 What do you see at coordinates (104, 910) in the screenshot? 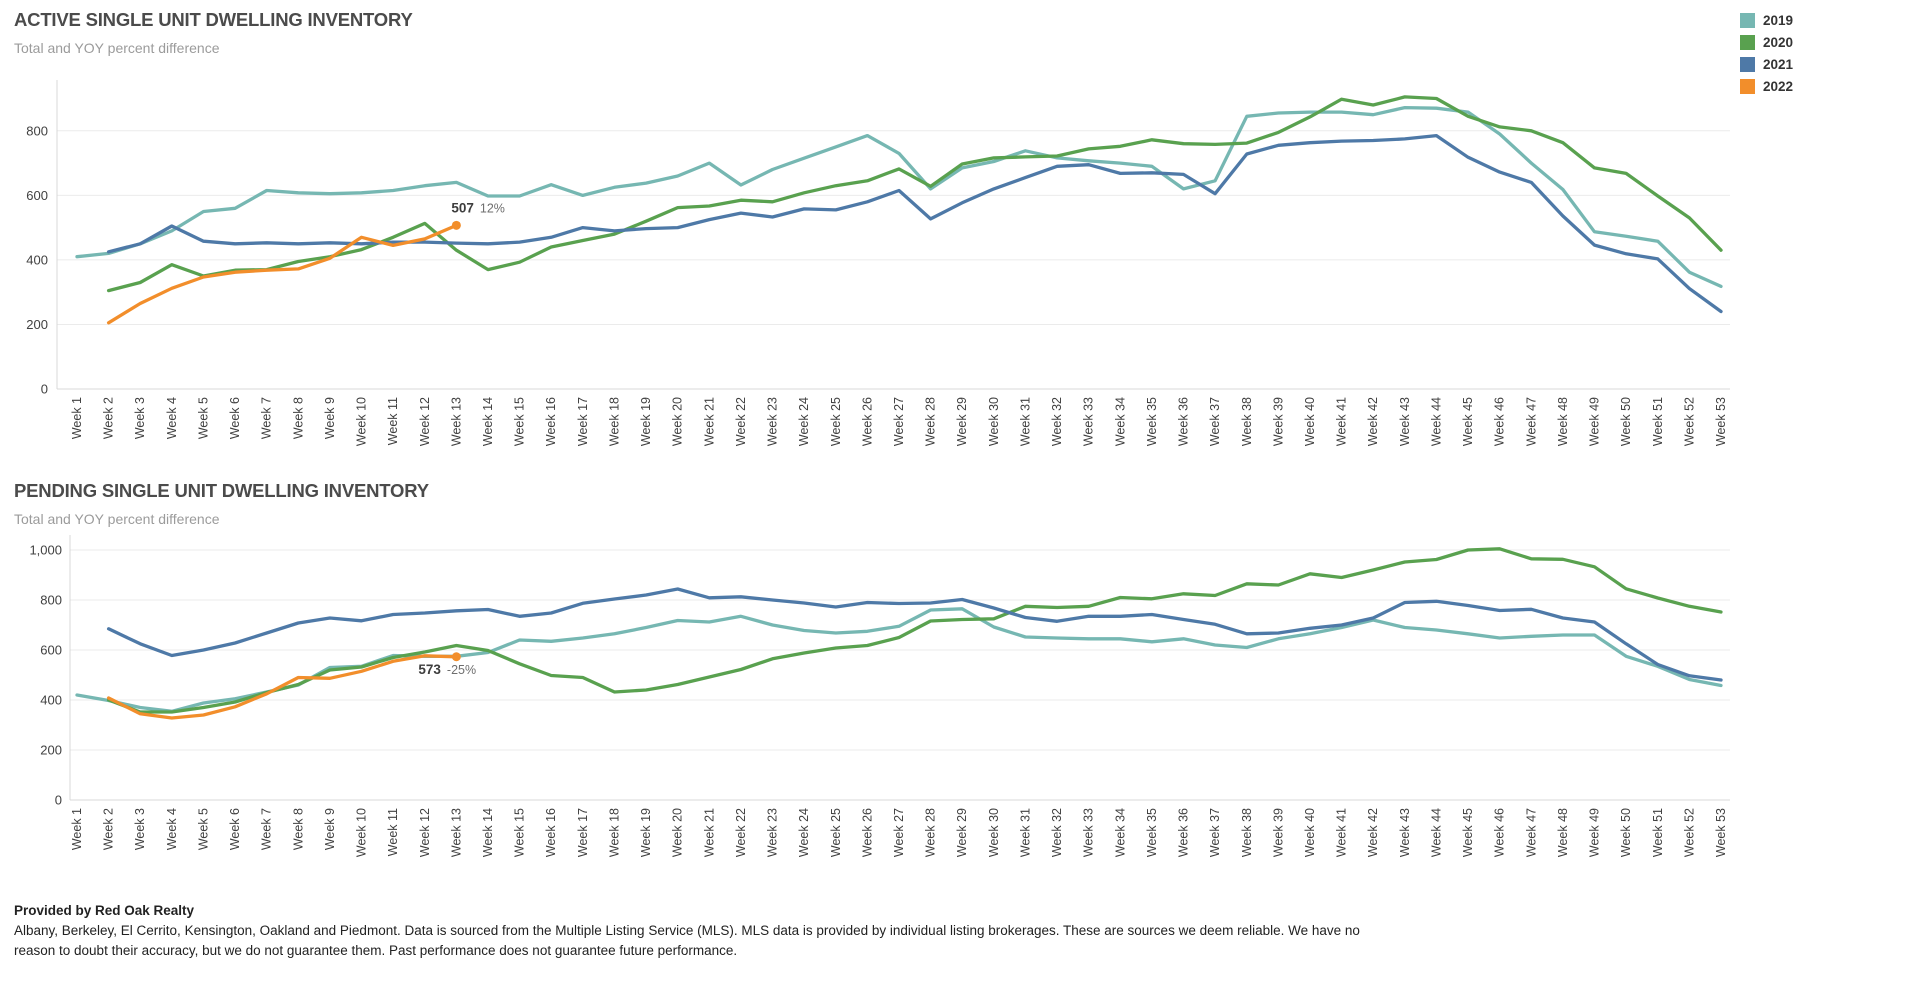
I see `footer-provider: Provided by Red Oak Realty` at bounding box center [104, 910].